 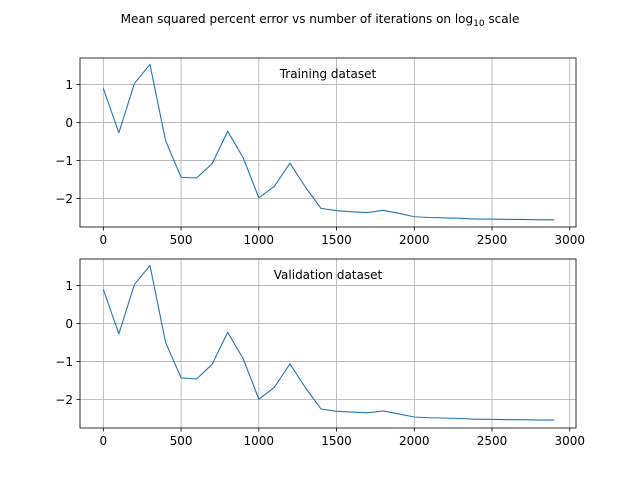 I want to click on validation-xtick-label-3000: 3000, so click(x=570, y=441).